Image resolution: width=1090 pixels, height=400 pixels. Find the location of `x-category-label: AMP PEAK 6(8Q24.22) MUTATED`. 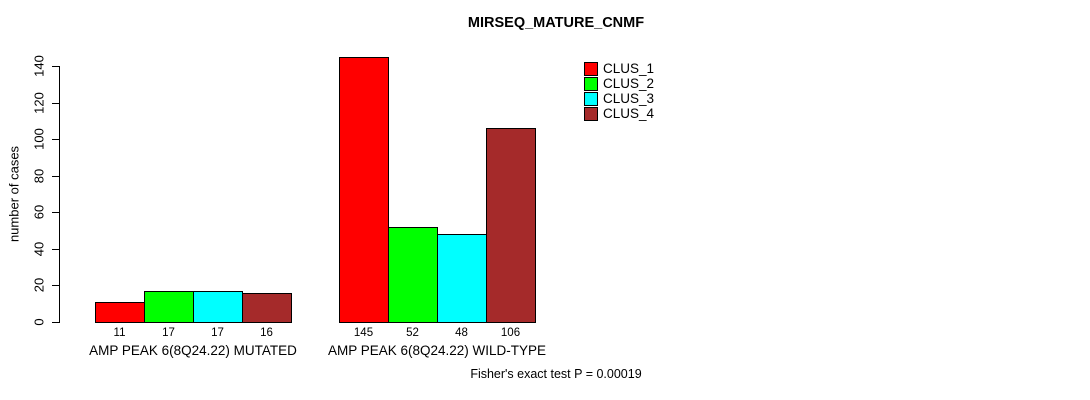

x-category-label: AMP PEAK 6(8Q24.22) MUTATED is located at coordinates (193, 350).